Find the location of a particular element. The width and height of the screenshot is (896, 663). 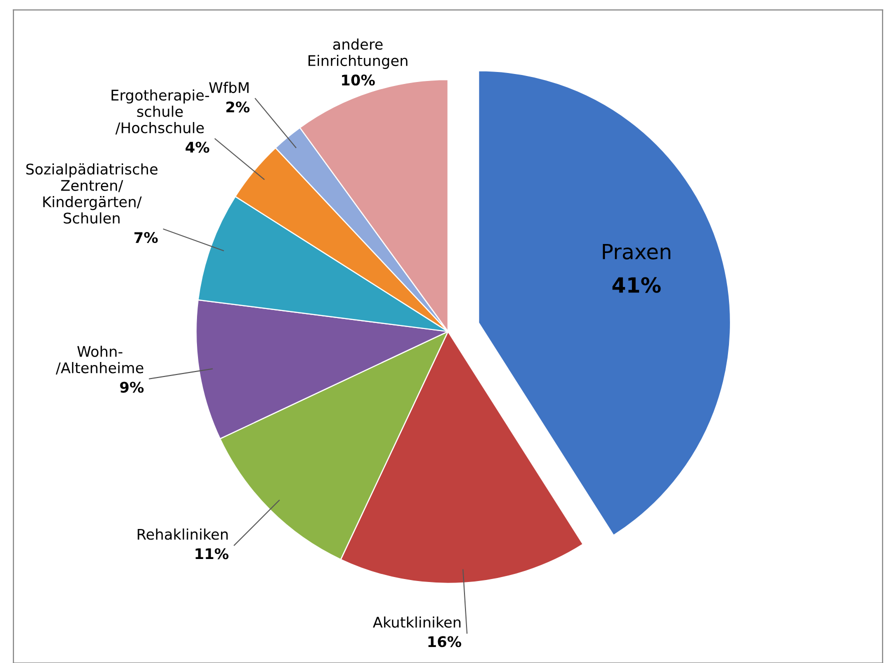

data-label: 11% is located at coordinates (212, 554).